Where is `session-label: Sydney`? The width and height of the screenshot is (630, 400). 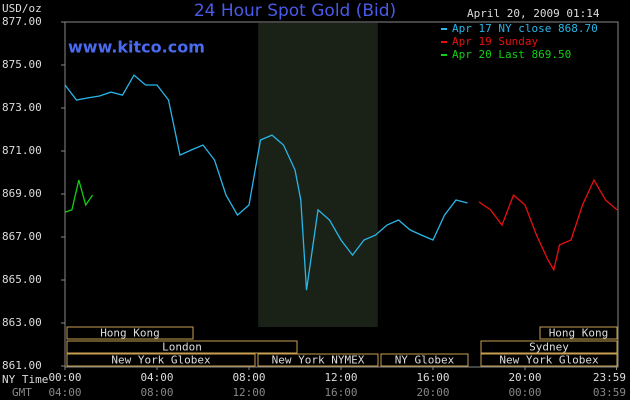
session-label: Sydney is located at coordinates (549, 347).